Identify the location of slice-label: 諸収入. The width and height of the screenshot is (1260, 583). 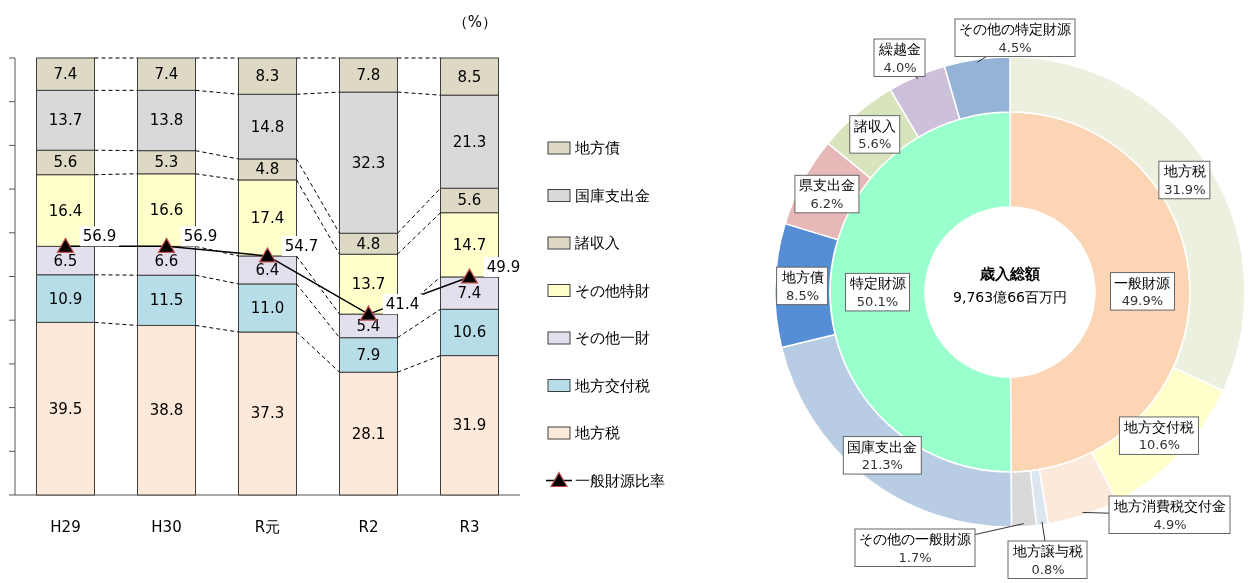
(874, 125).